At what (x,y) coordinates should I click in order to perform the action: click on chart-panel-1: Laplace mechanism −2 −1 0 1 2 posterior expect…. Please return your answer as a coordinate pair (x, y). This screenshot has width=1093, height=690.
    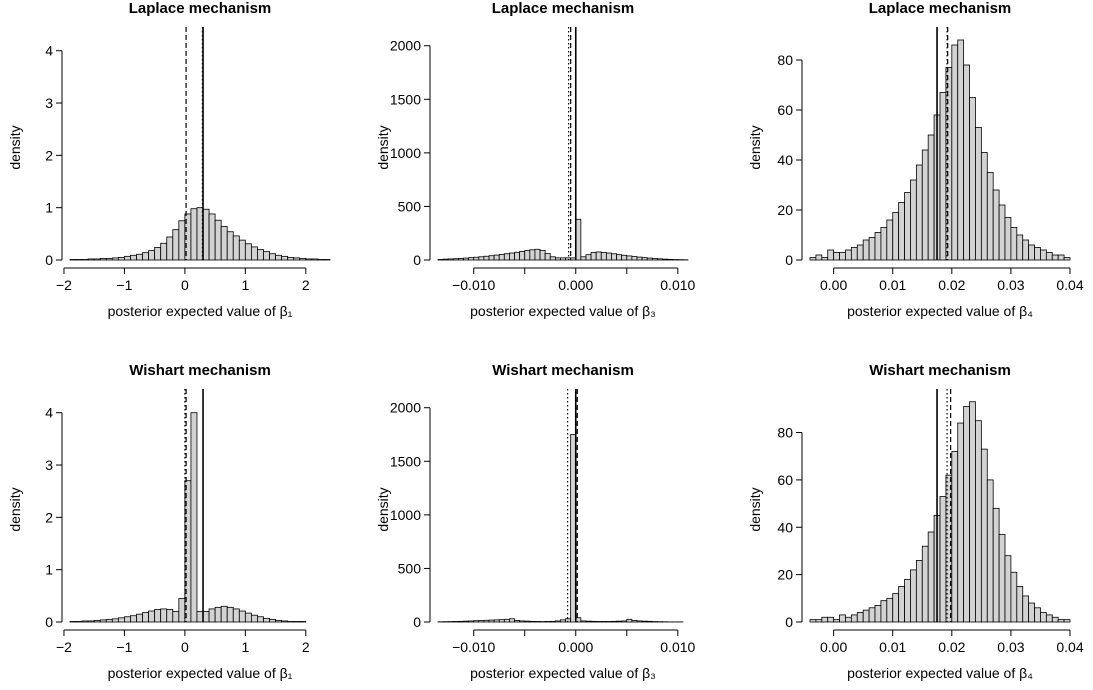
    Looking at the image, I should click on (169, 159).